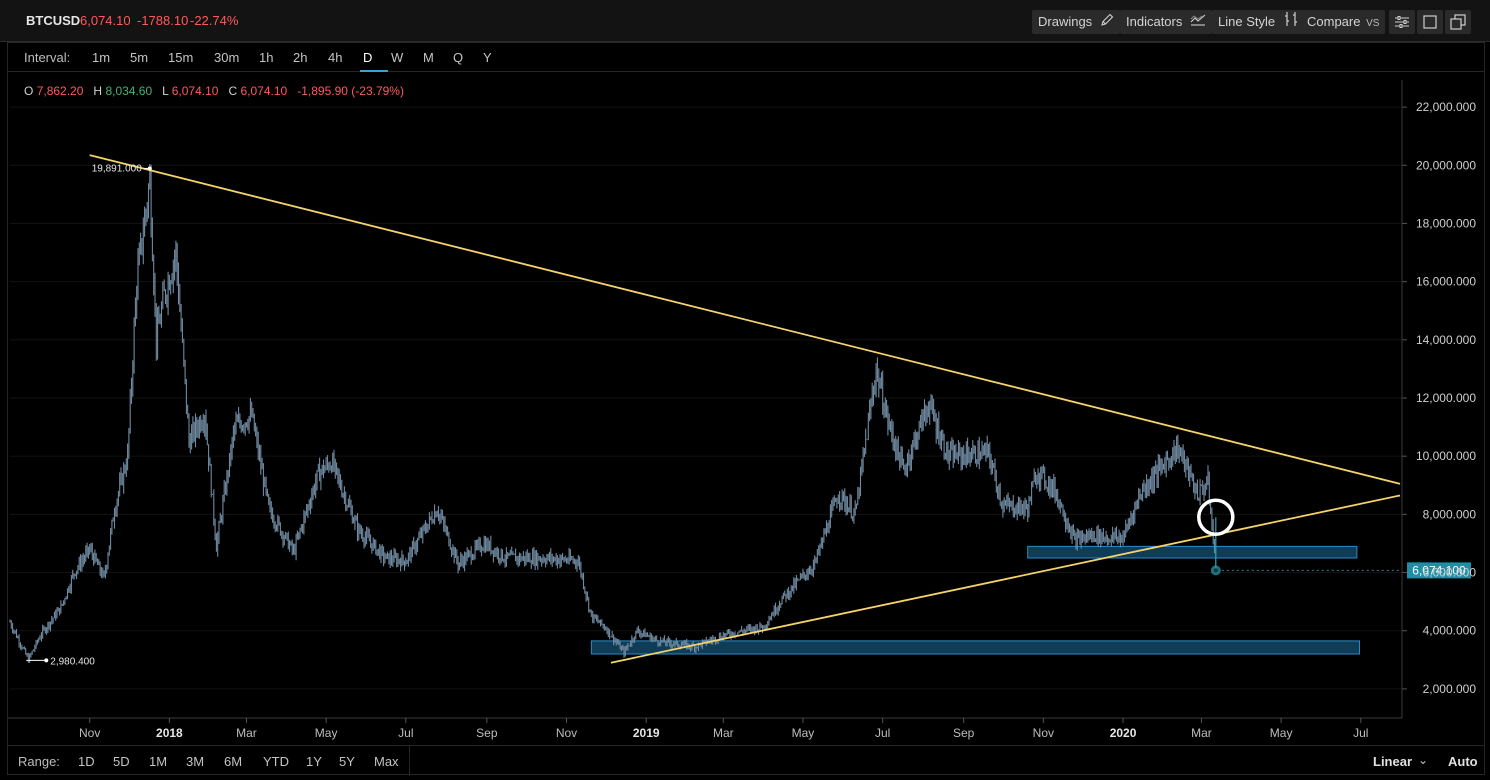 The image size is (1490, 780). I want to click on range-1y: 1Y, so click(314, 761).